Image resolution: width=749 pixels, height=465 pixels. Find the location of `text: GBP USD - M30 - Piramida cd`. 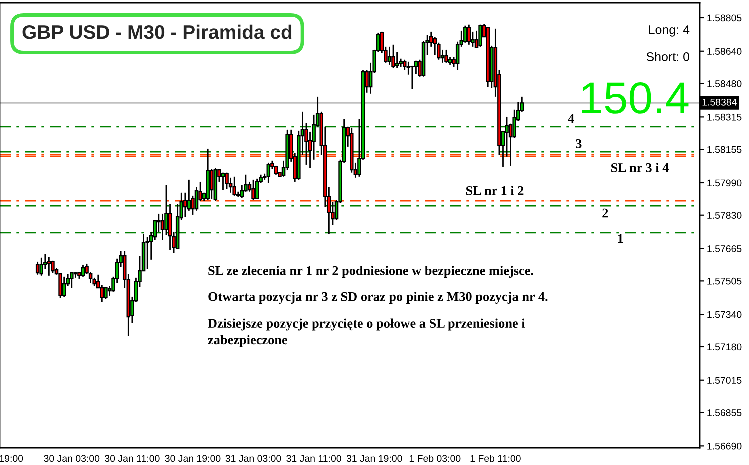

text: GBP USD - M30 - Piramida cd is located at coordinates (157, 32).